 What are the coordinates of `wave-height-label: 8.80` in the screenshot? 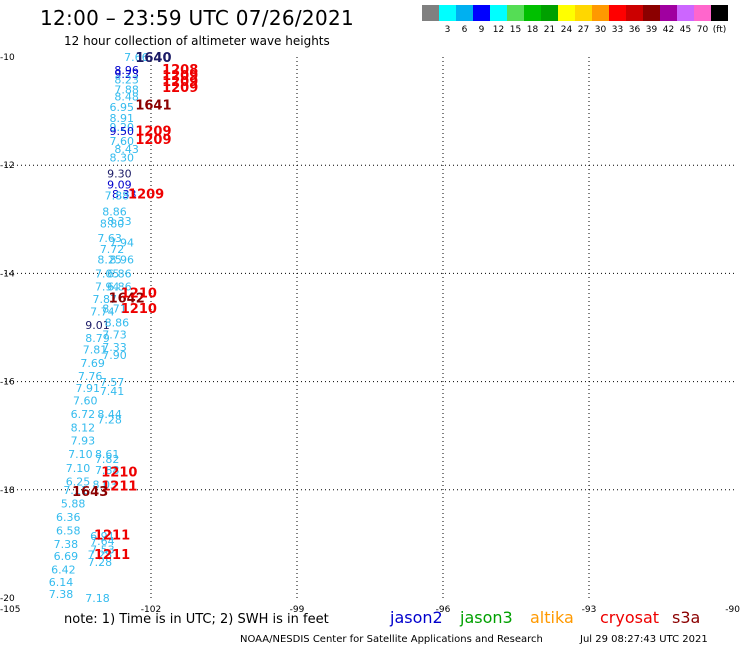 It's located at (112, 224).